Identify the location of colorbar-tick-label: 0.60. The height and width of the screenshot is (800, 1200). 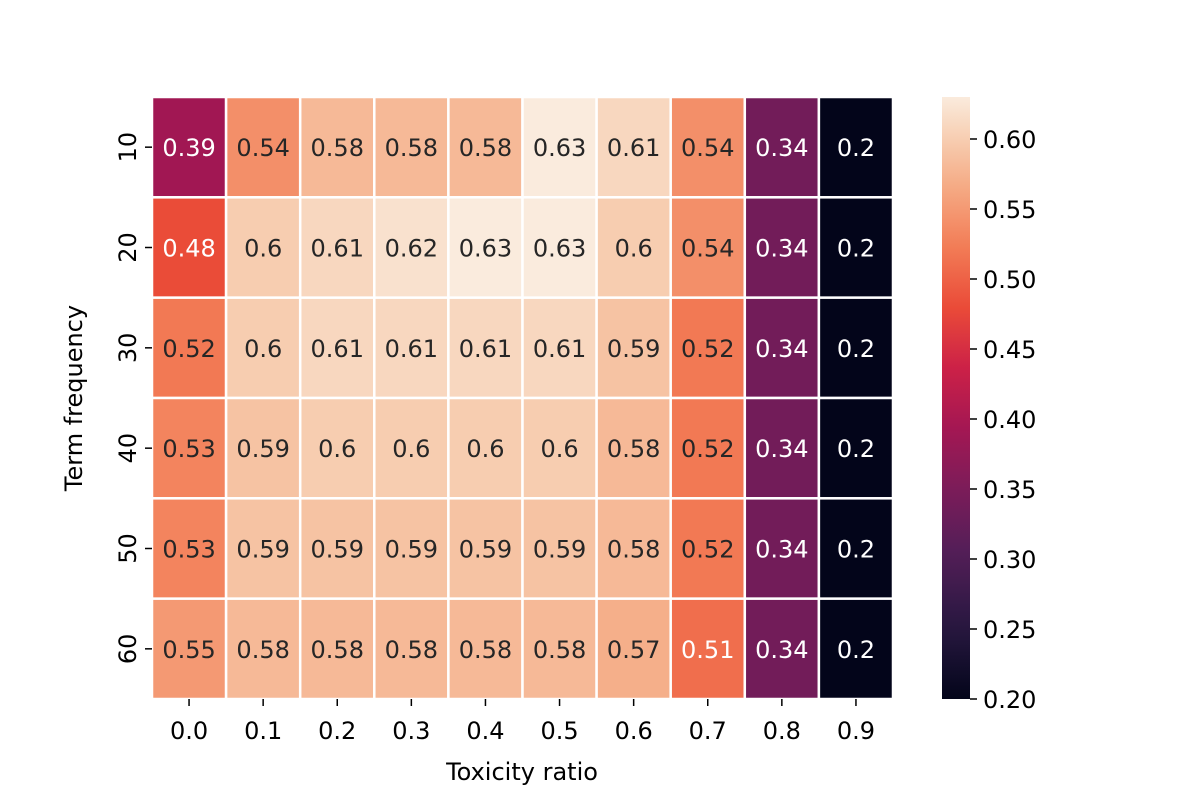
(1009, 140).